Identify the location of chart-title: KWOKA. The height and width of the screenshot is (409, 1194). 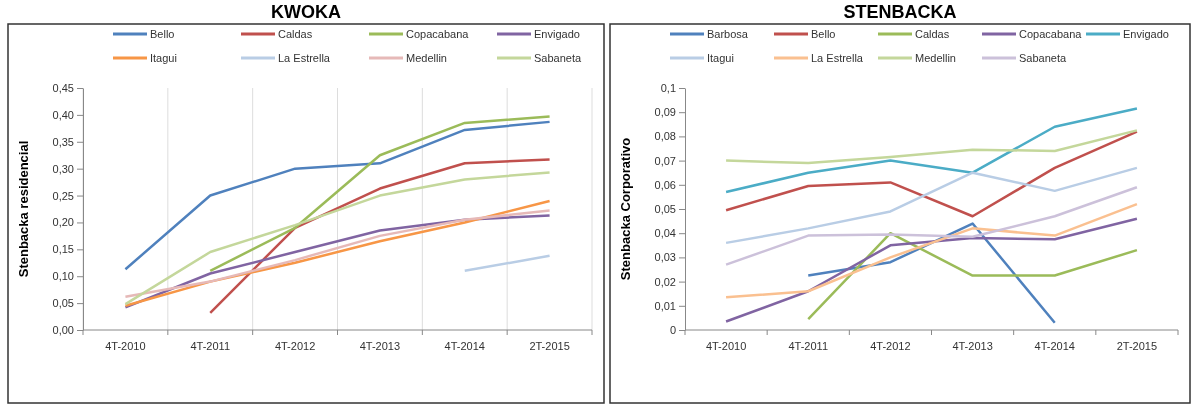
(306, 12).